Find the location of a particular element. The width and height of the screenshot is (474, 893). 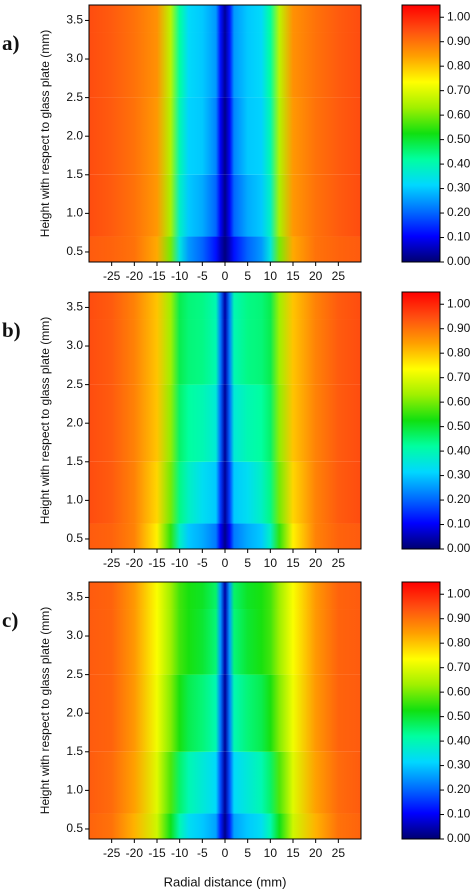

y-tick-label: 3.5 is located at coordinates (74, 597).